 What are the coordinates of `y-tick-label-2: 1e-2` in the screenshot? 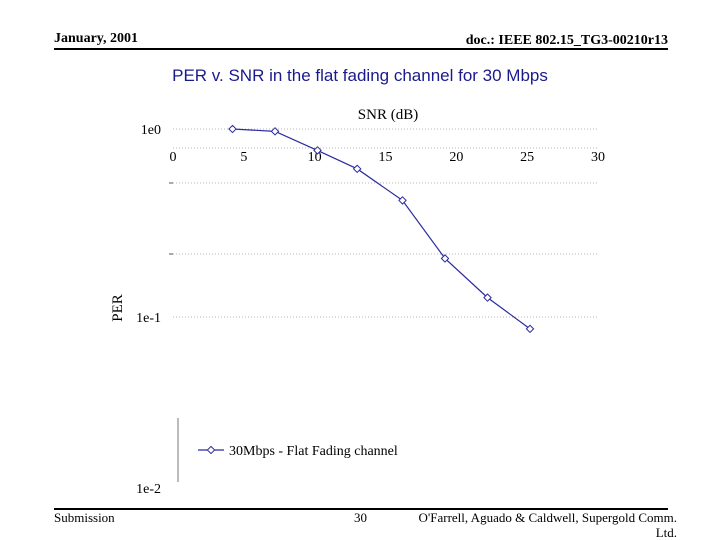 It's located at (148, 489).